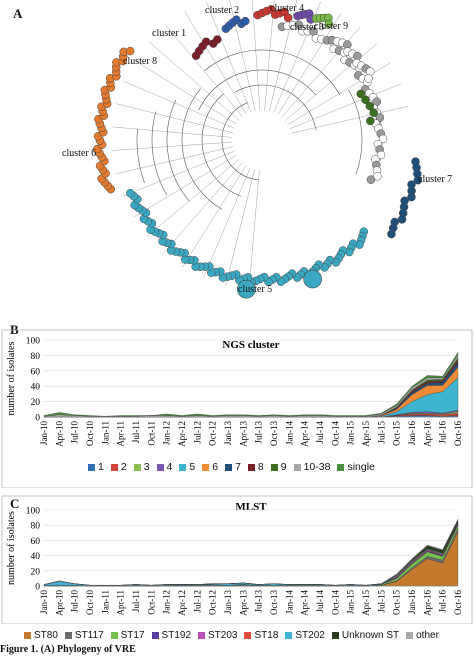 This screenshot has width=474, height=657. I want to click on legend-item: 4, so click(164, 467).